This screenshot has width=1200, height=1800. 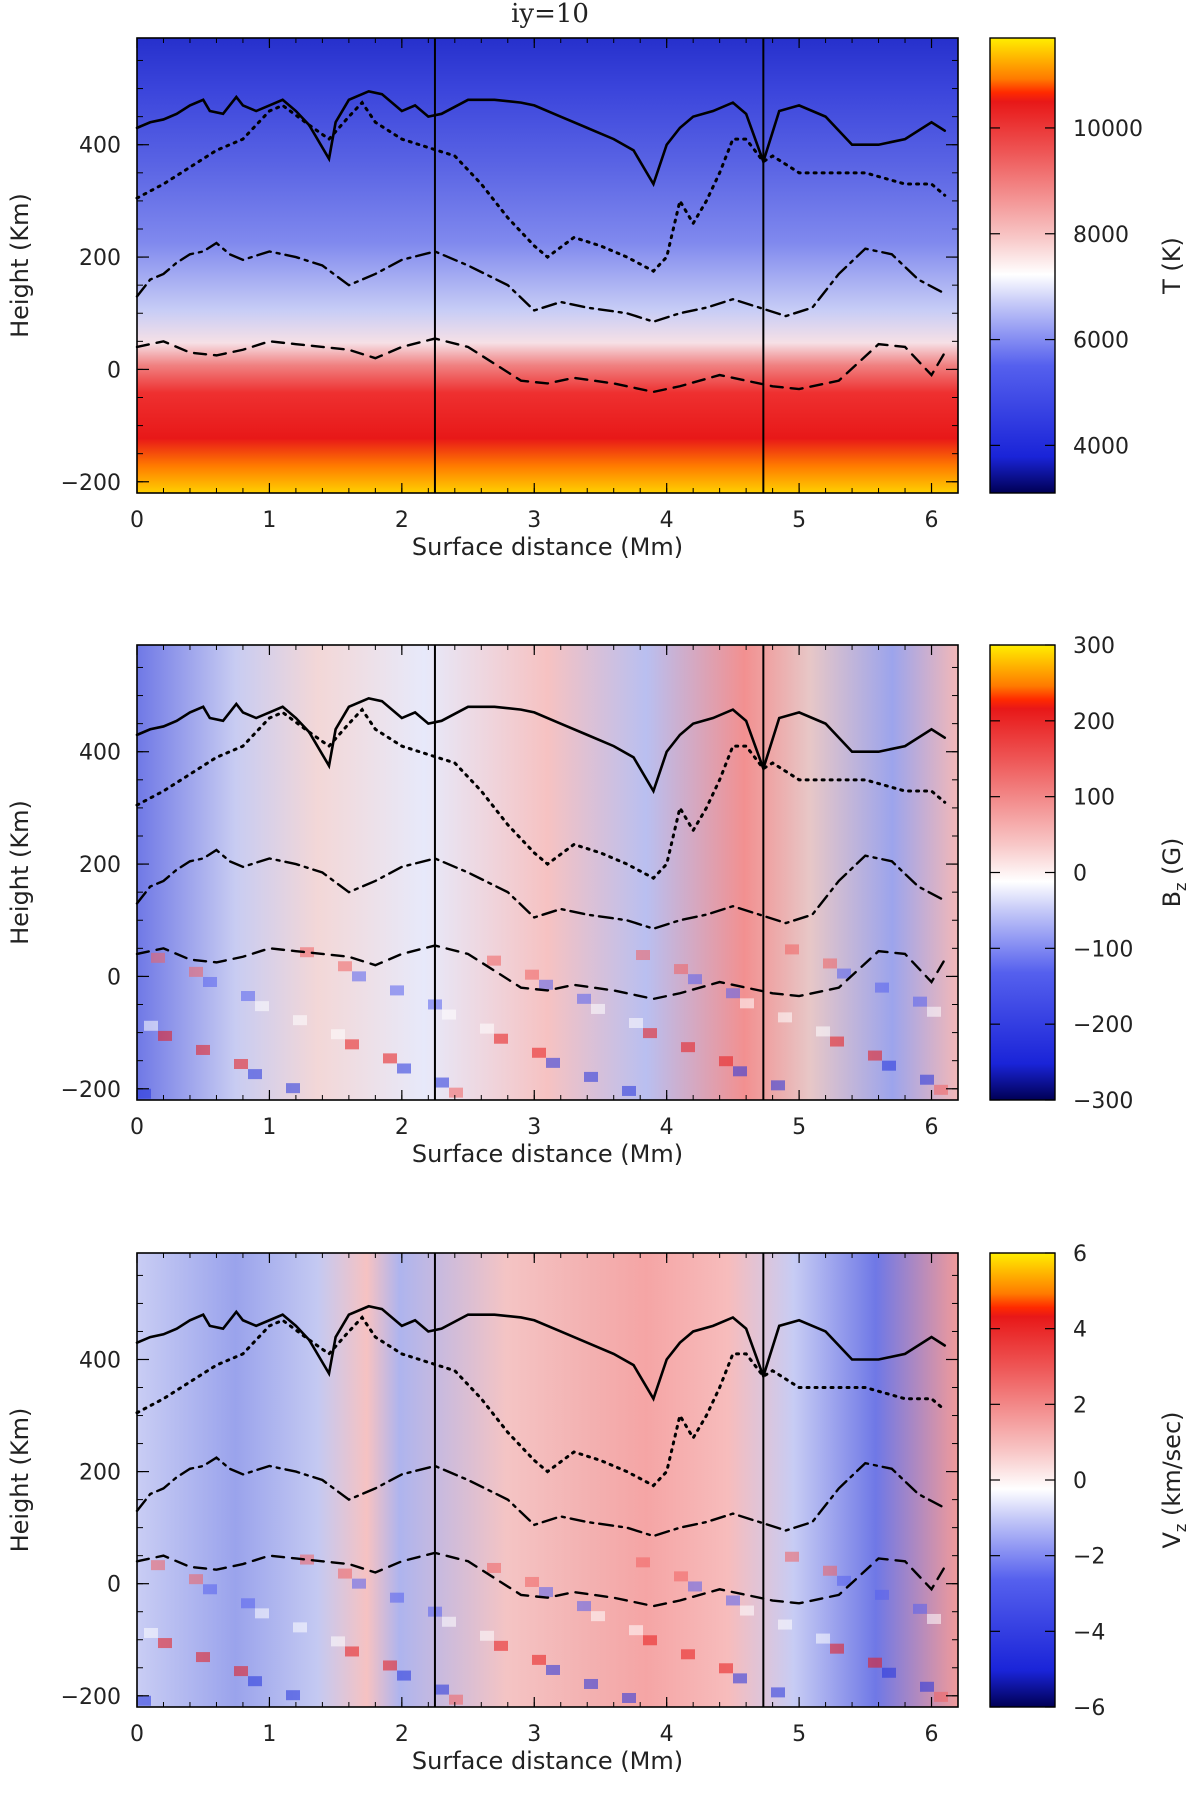 I want to click on colorbar-tick-label: 4, so click(x=1080, y=1330).